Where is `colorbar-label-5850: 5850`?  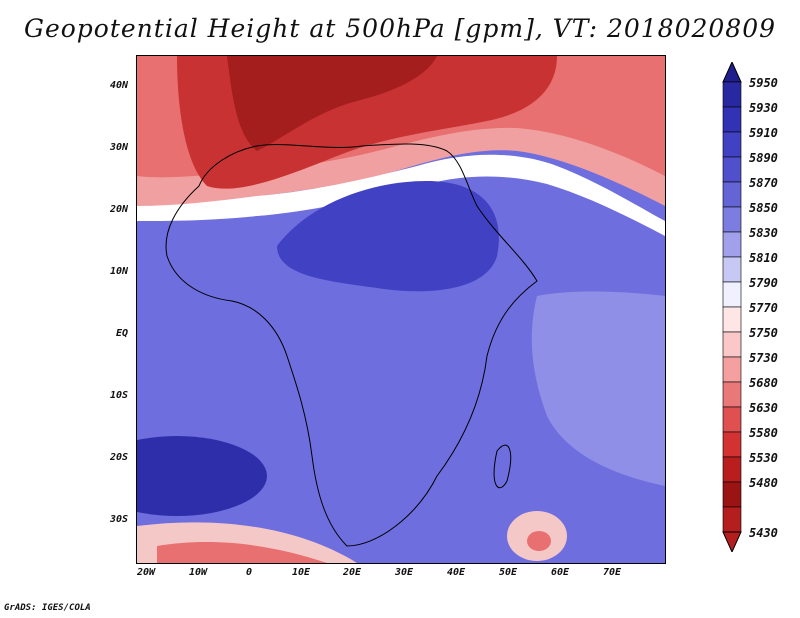
colorbar-label-5850: 5850 is located at coordinates (763, 208).